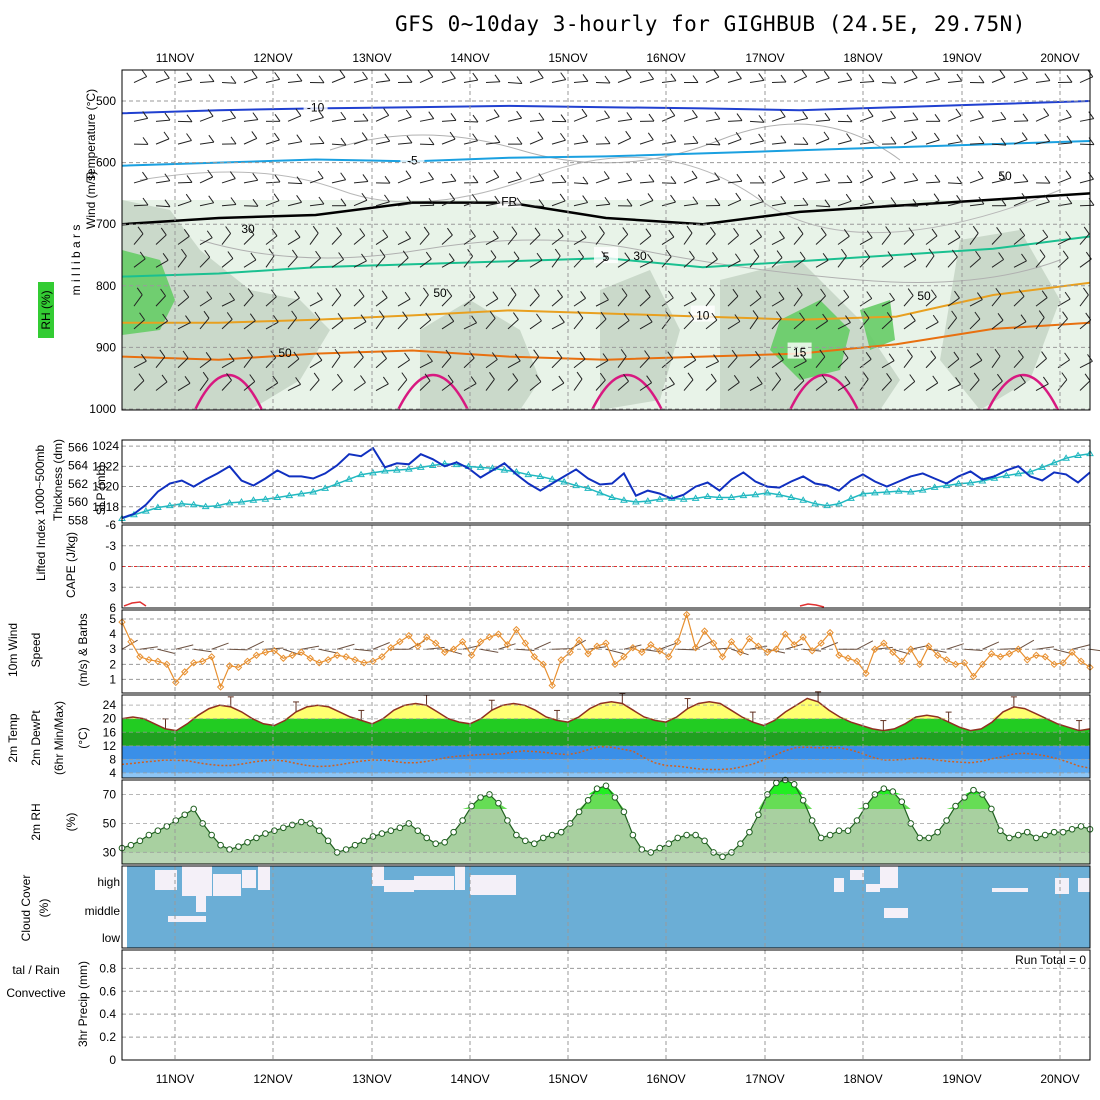 The height and width of the screenshot is (1100, 1100). What do you see at coordinates (606, 482) in the screenshot?
I see `slp-line` at bounding box center [606, 482].